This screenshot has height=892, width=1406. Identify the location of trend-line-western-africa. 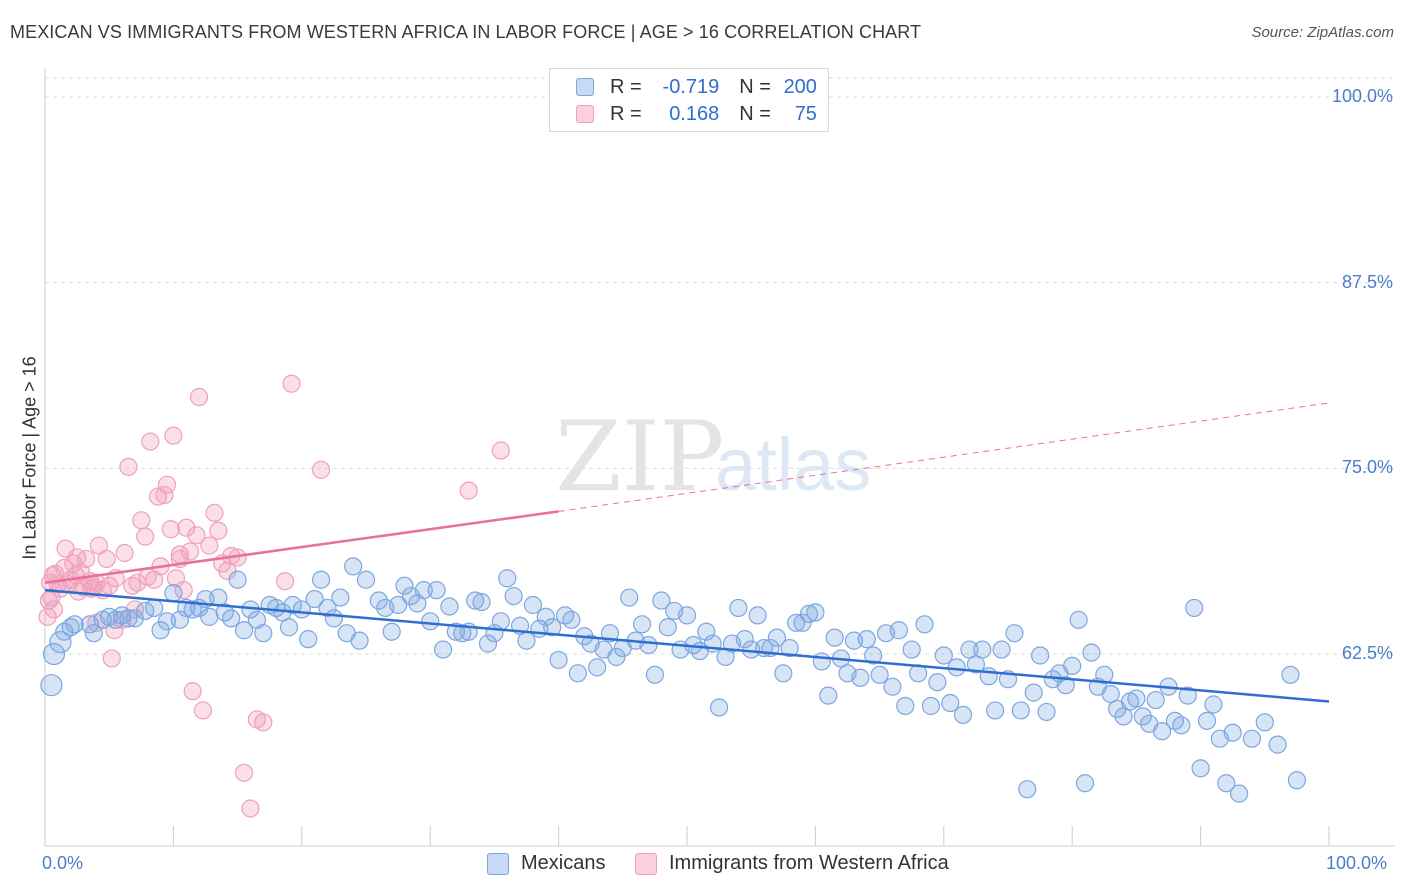
(301, 547).